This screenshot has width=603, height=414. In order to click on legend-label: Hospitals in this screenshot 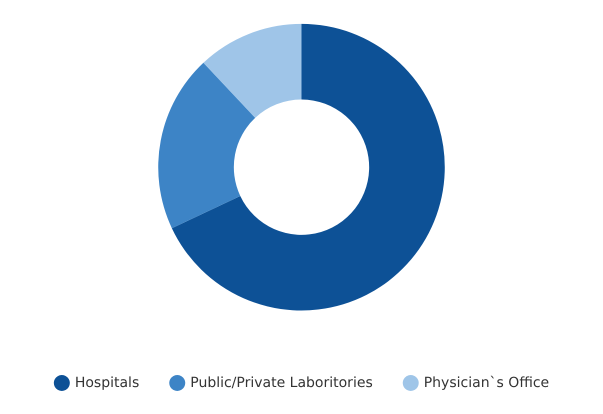, I will do `click(107, 383)`.